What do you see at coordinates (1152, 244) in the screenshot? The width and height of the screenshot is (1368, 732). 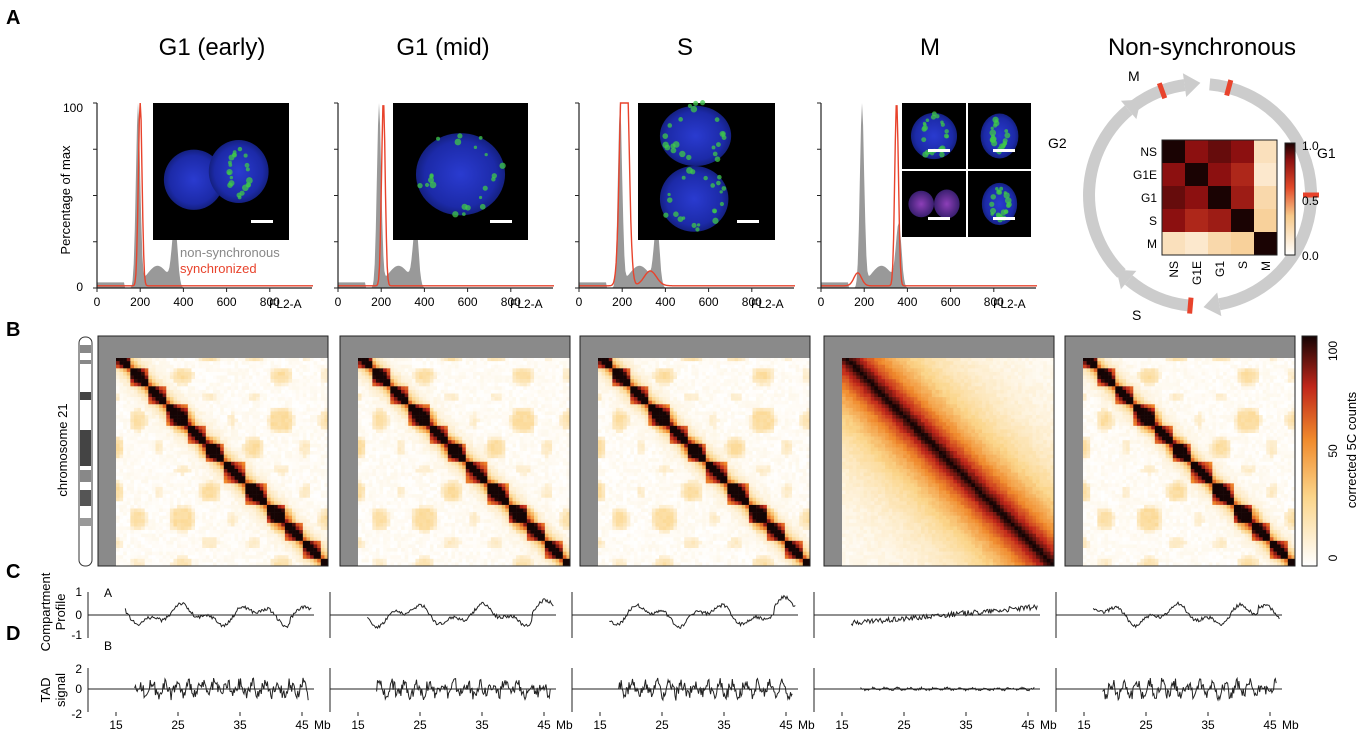 I see `correlation-row-label: M` at bounding box center [1152, 244].